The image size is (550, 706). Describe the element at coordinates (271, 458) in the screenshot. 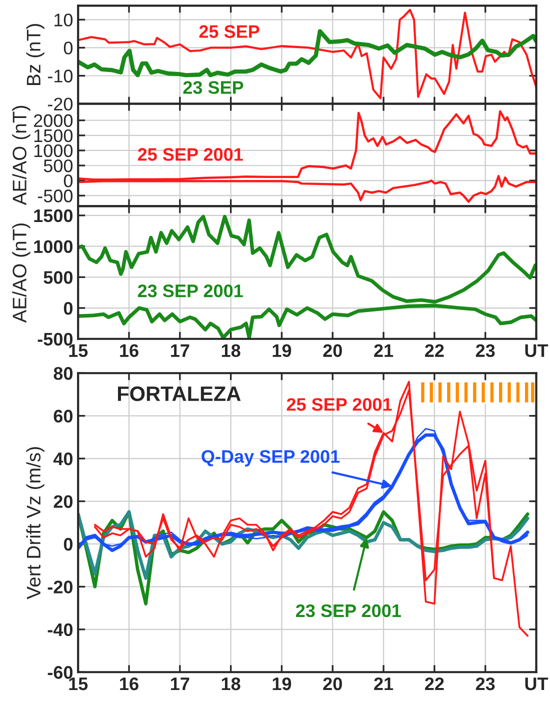

I see `text: Q-Day SEP 2001` at that location.